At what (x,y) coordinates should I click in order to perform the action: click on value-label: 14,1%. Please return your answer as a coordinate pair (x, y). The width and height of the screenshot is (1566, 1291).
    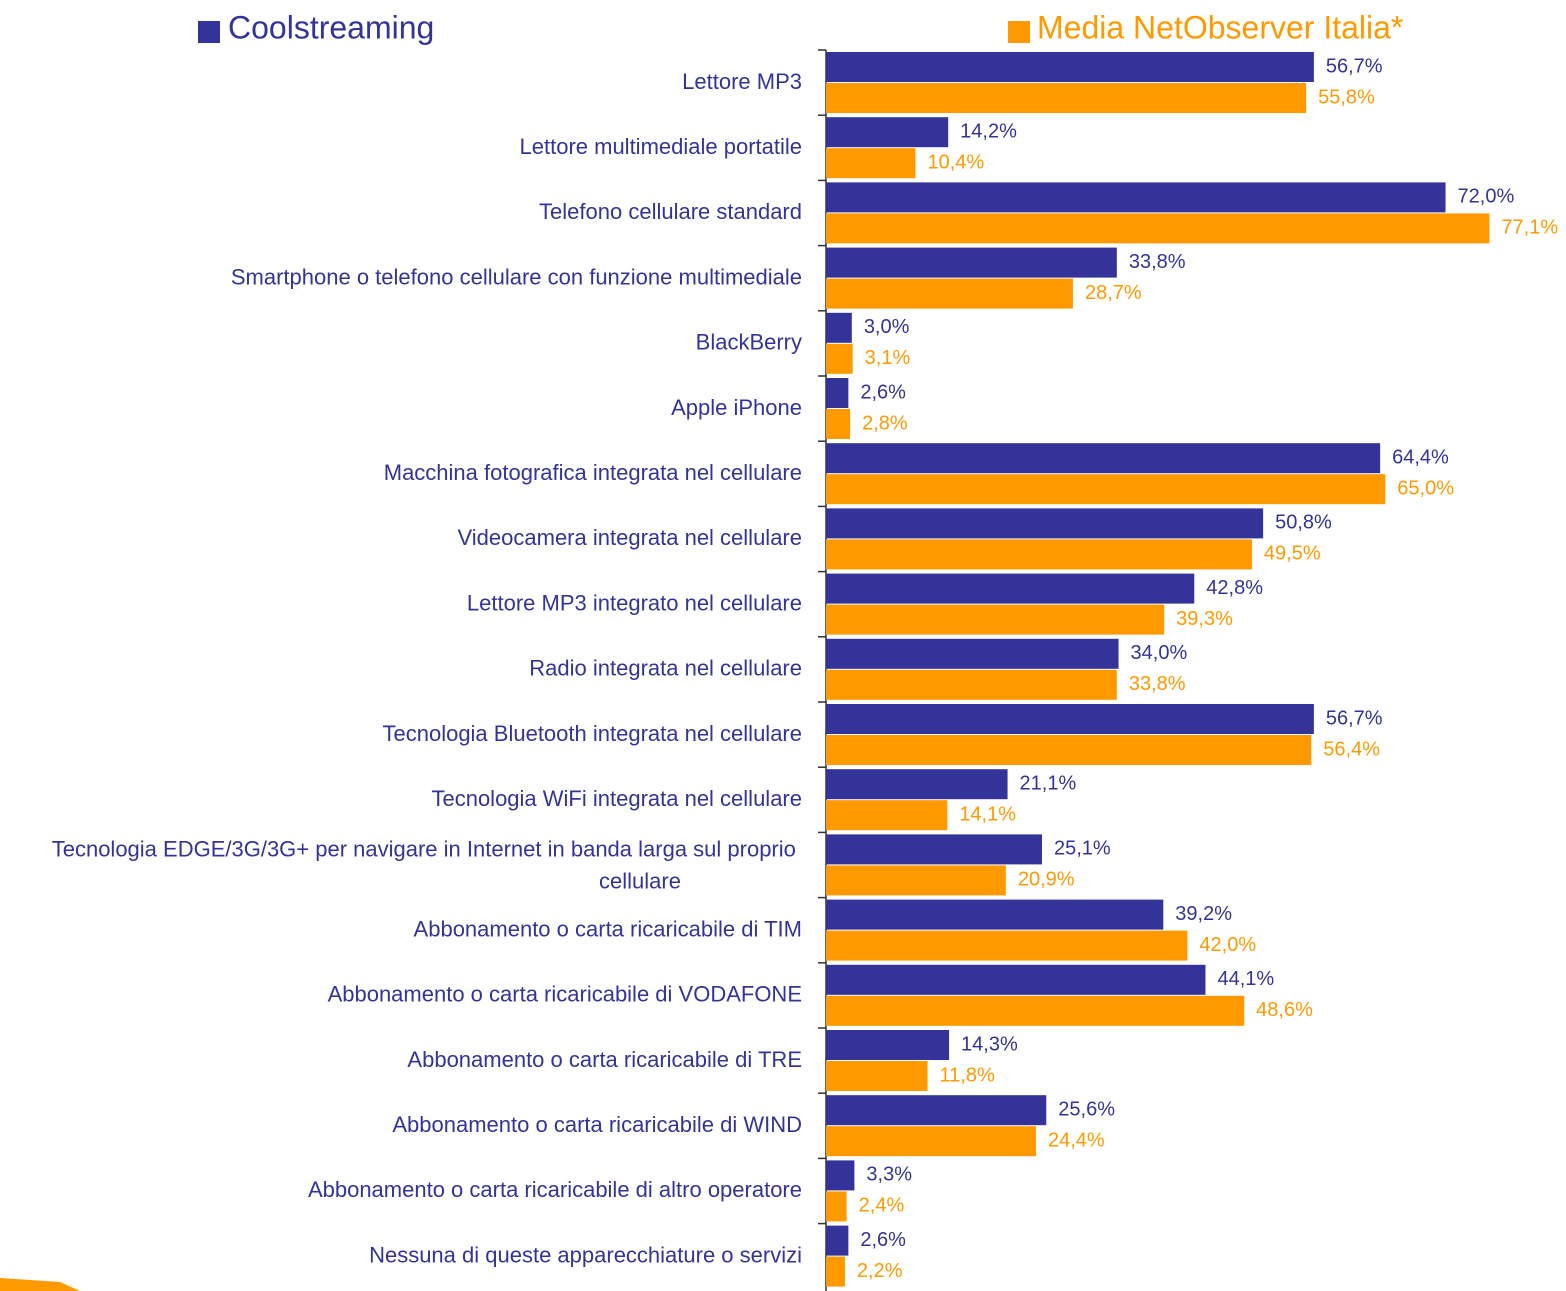
    Looking at the image, I should click on (987, 814).